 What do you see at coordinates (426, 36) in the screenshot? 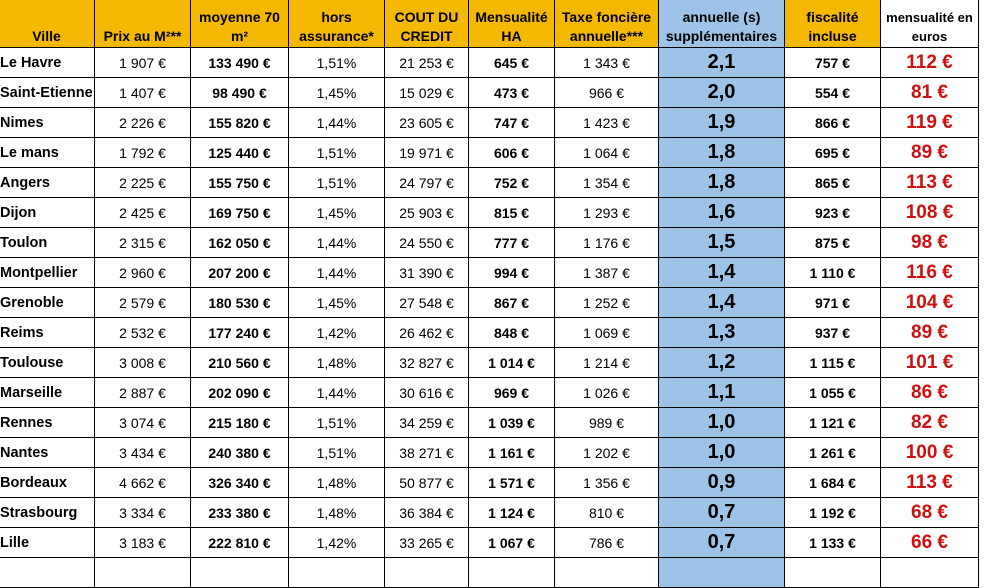
I see `header-cout-line2: CREDIT` at bounding box center [426, 36].